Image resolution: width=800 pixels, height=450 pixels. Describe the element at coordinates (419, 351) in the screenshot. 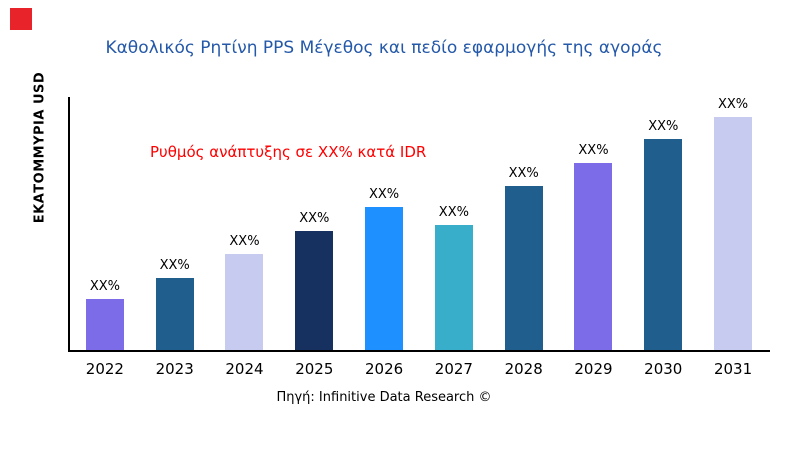

I see `x-axis-line` at that location.